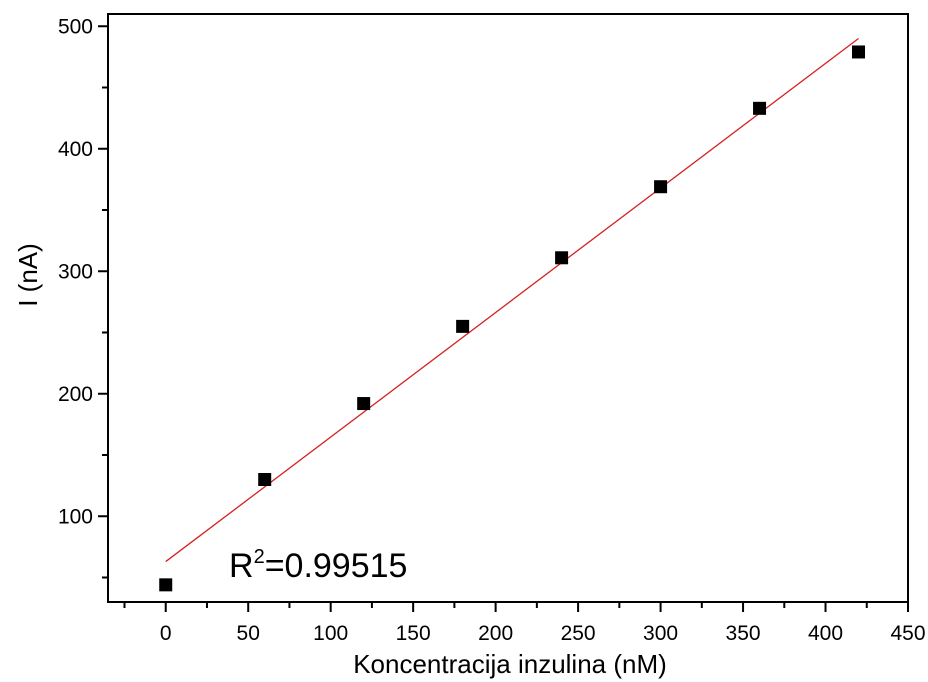 The height and width of the screenshot is (682, 928). Describe the element at coordinates (907, 633) in the screenshot. I see `x-tick-label: 450` at that location.